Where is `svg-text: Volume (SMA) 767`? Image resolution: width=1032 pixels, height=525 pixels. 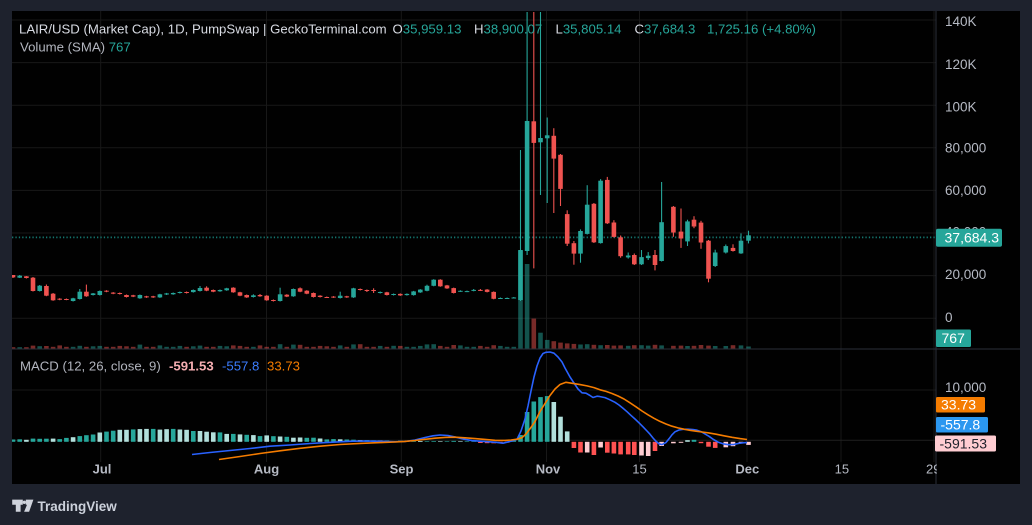 svg-text: Volume (SMA) 767 is located at coordinates (75, 47).